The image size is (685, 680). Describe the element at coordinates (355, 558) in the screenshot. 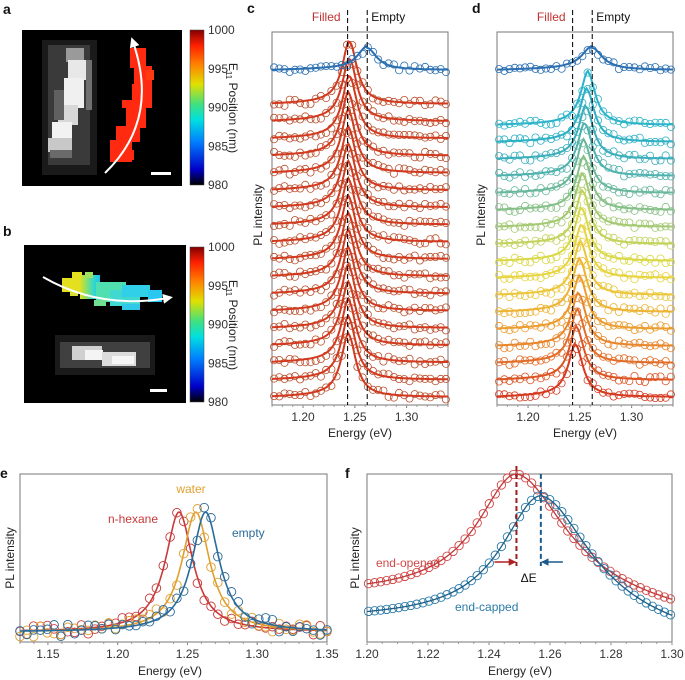

I see `panel-f-ylabel: PL intensity` at that location.